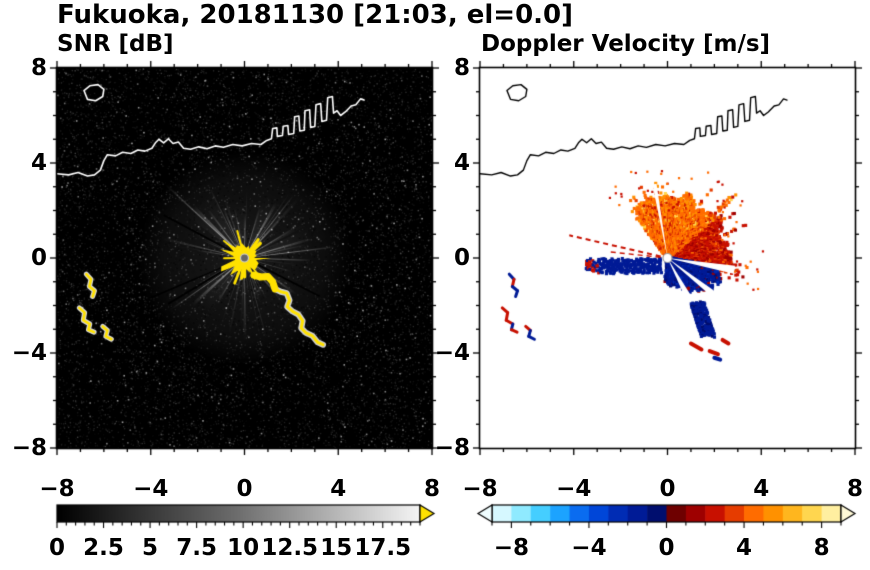  What do you see at coordinates (57, 489) in the screenshot?
I see `snr-x-tick-label: −8` at bounding box center [57, 489].